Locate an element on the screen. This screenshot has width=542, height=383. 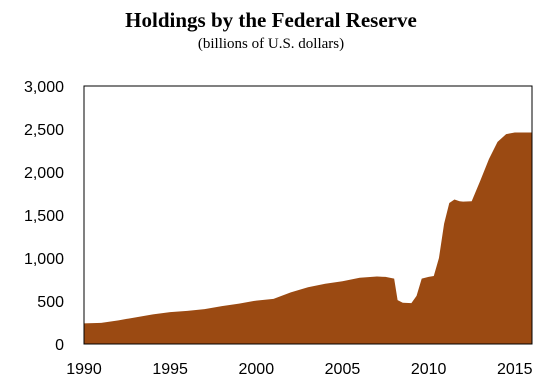
x-tick-label: 2010 is located at coordinates (429, 369).